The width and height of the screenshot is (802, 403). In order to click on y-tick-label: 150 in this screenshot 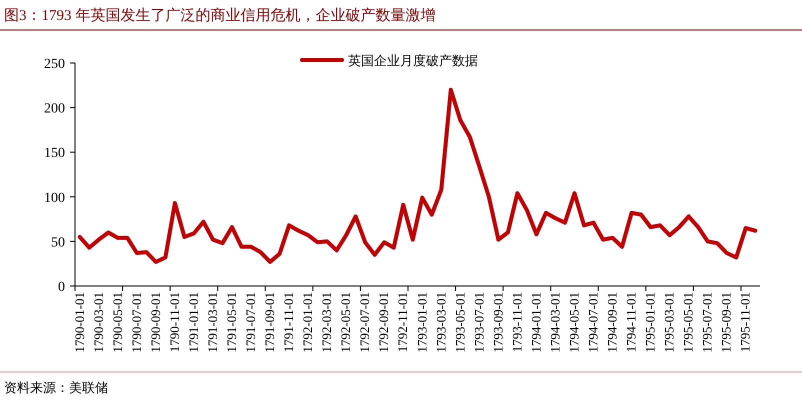, I will do `click(54, 154)`.